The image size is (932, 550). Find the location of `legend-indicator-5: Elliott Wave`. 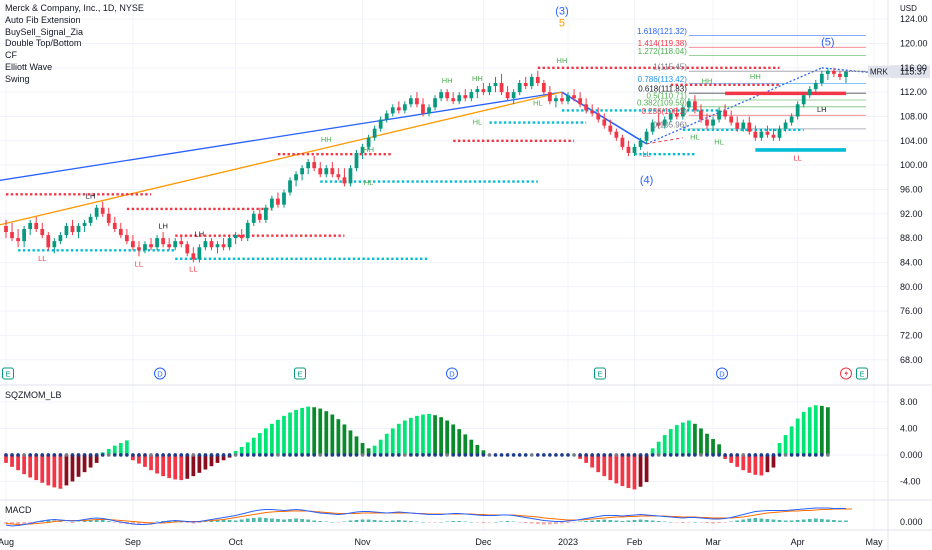

legend-indicator-5: Elliott Wave is located at coordinates (29, 66).